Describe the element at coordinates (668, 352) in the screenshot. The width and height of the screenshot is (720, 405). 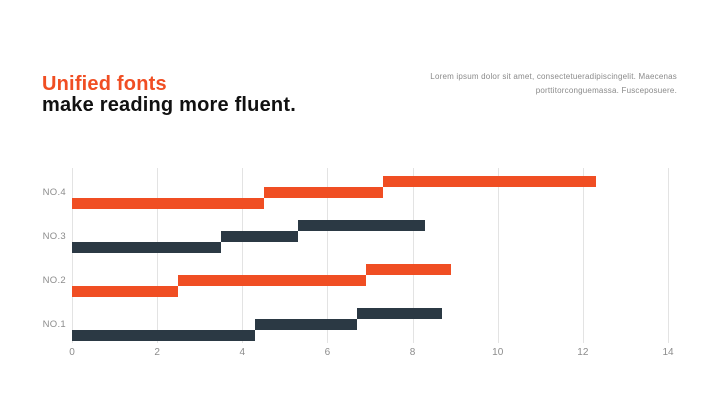
I see `x-axis-tick-label-14: 14` at that location.